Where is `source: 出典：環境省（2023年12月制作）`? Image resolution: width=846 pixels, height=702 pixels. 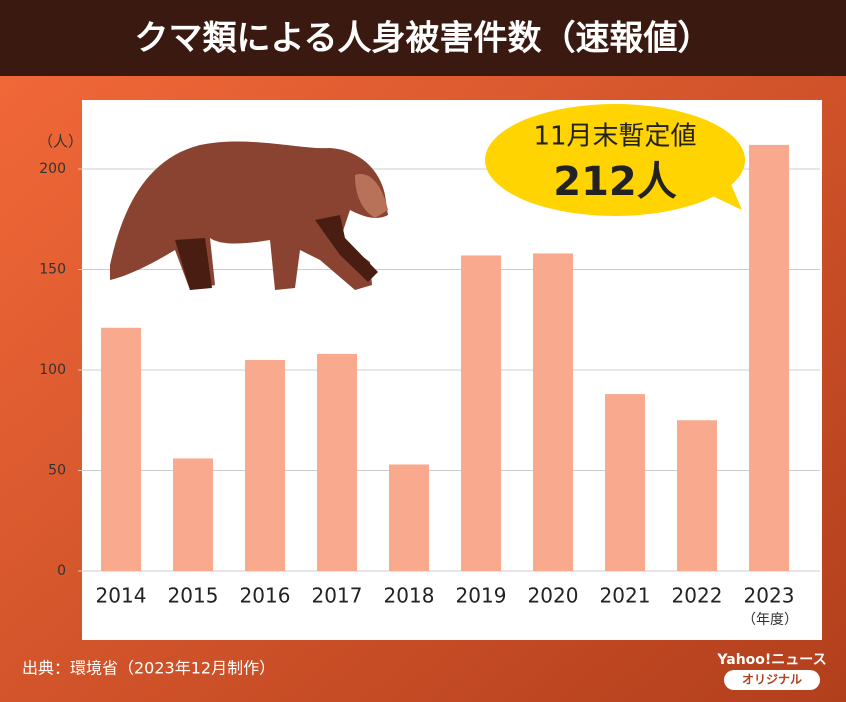
source: 出典：環境省（2023年12月制作） is located at coordinates (148, 668).